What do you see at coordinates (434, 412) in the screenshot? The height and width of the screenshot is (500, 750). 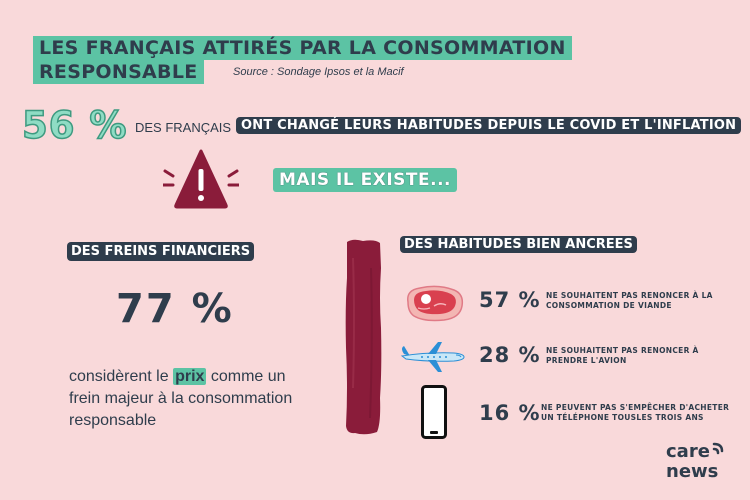 I see `smartphone-icon` at bounding box center [434, 412].